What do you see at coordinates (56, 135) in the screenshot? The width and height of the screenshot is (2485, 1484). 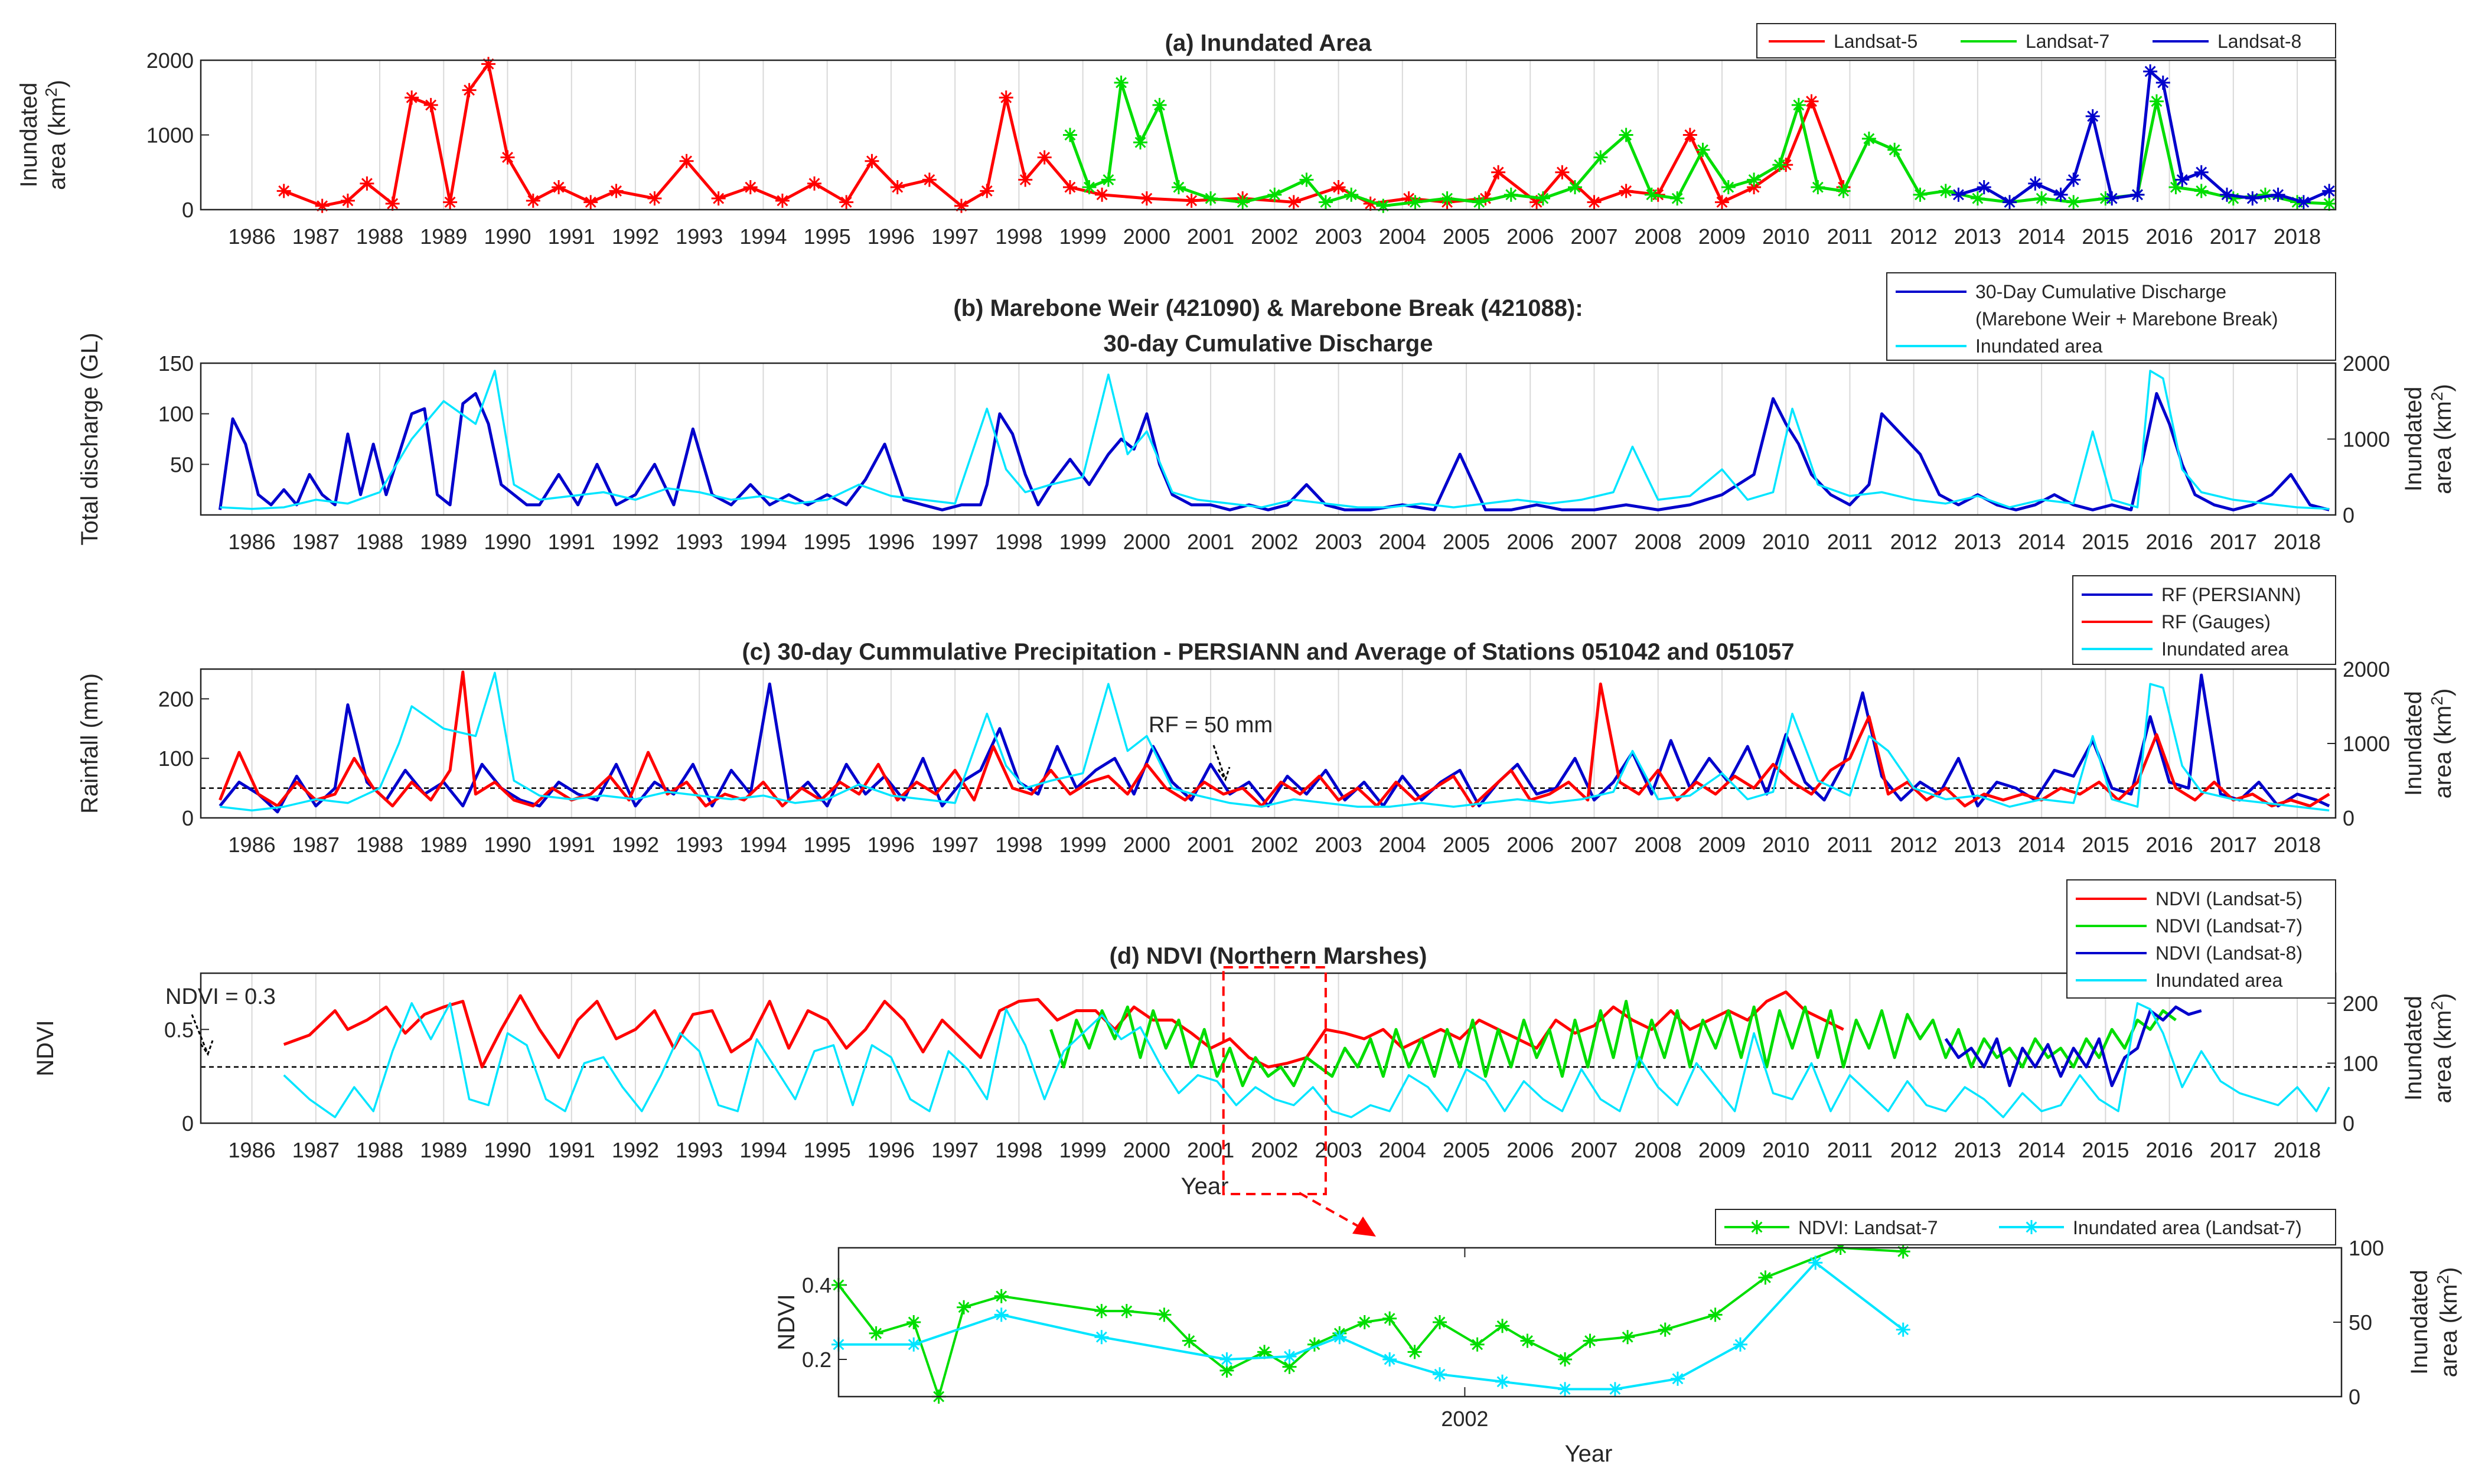 I see `y-axis-label-units: area (km2)` at bounding box center [56, 135].